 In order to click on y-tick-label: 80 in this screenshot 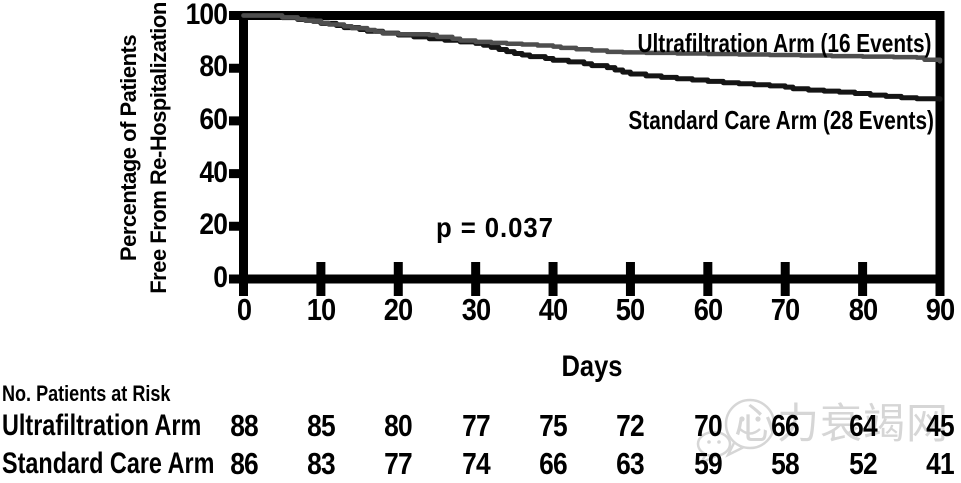, I will do `click(213, 67)`.